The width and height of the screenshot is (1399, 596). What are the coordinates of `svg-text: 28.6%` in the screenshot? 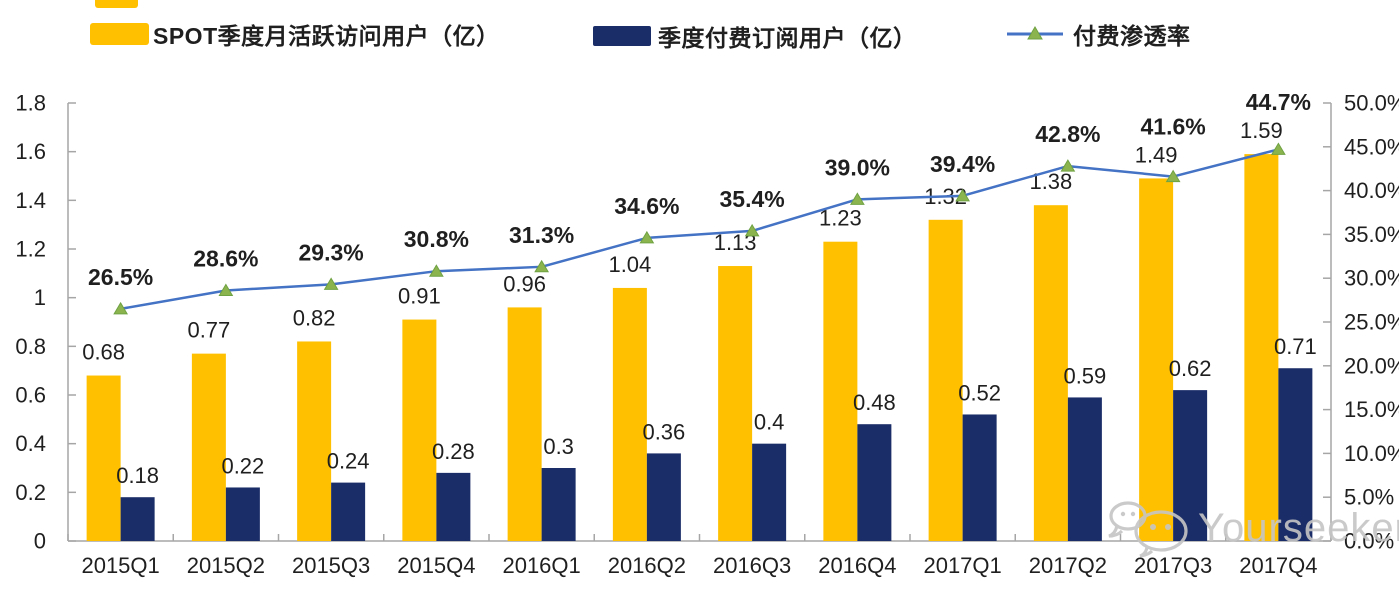 It's located at (225, 258).